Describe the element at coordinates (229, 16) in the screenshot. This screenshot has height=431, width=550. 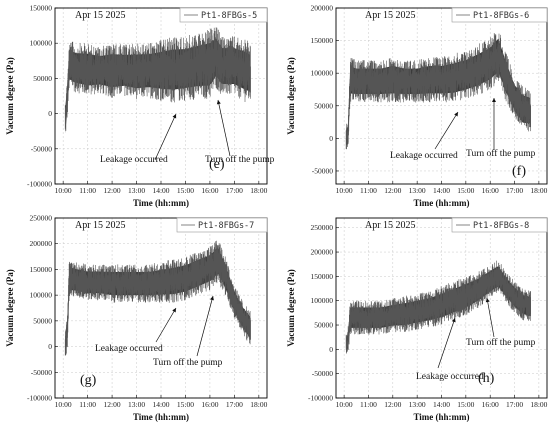
I see `legend-entry: Pt1-8FBGs-5` at that location.